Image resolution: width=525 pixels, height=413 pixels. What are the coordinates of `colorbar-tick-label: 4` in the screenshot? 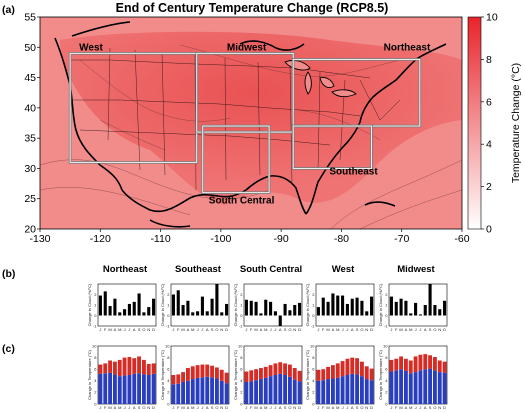 It's located at (489, 145).